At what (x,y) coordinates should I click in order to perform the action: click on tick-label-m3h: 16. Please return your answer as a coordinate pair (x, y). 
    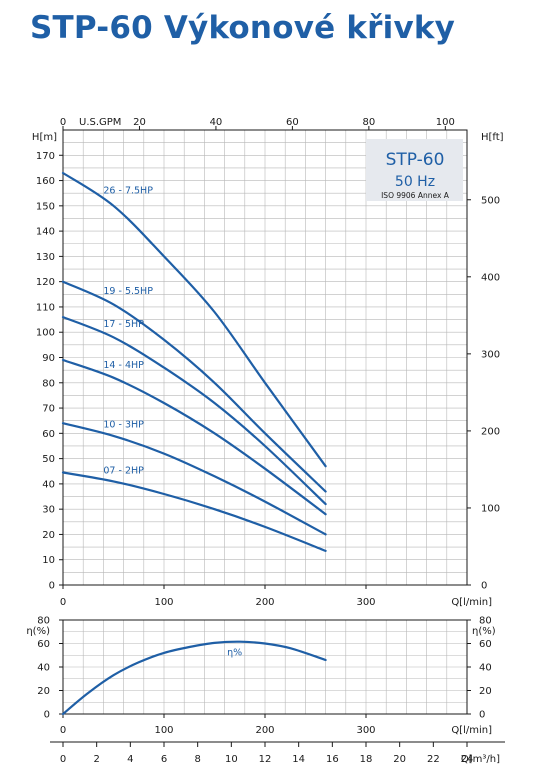
    Looking at the image, I should click on (332, 759).